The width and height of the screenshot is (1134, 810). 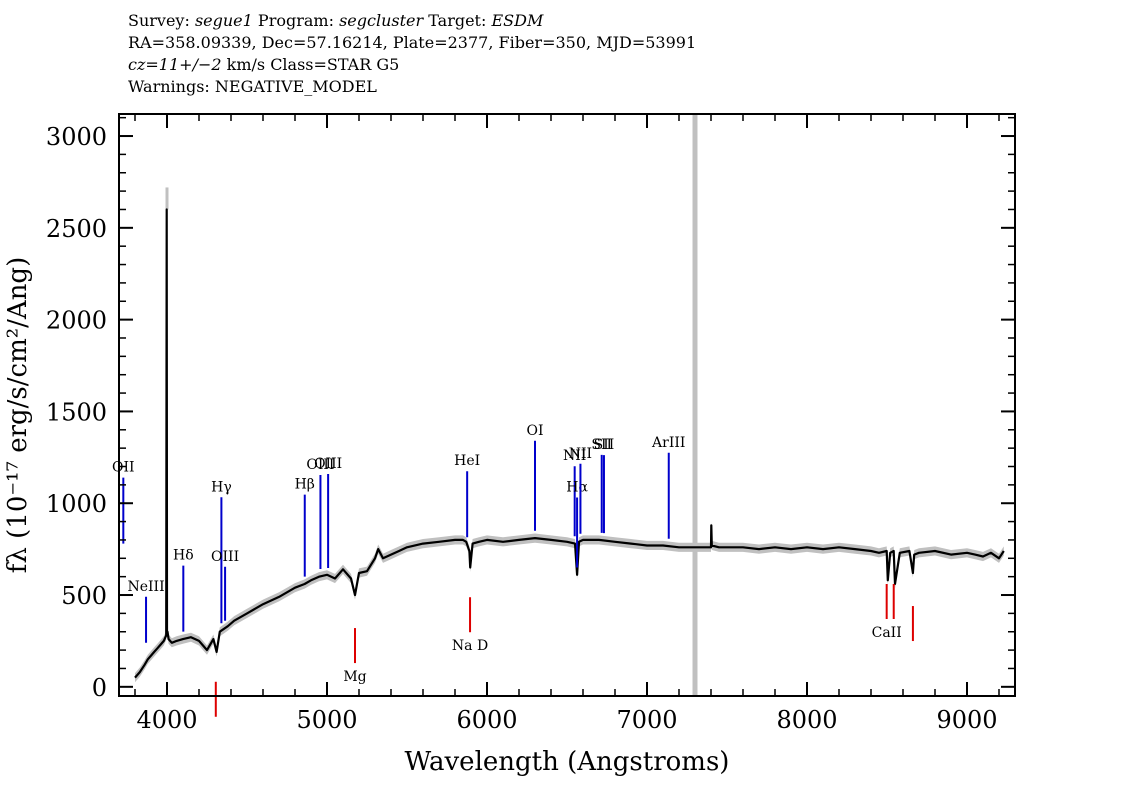 I want to click on emission-line-label: OII, so click(x=123, y=468).